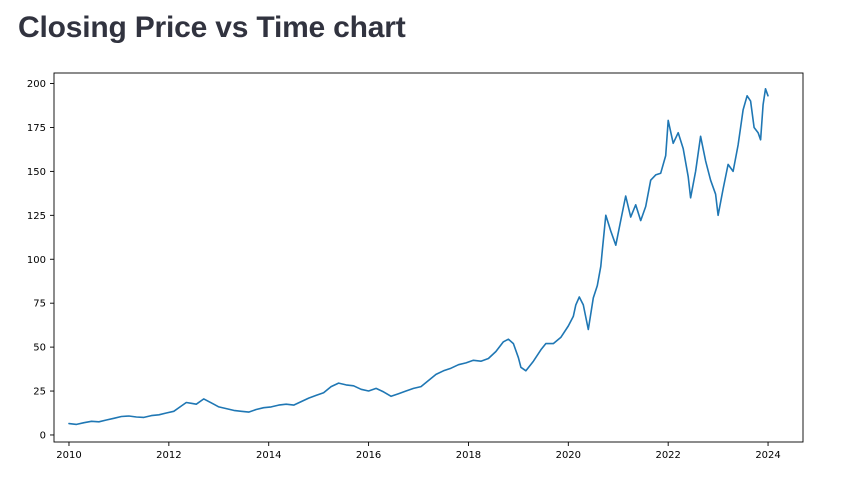  Describe the element at coordinates (36, 172) in the screenshot. I see `y-tick-label: 150` at that location.